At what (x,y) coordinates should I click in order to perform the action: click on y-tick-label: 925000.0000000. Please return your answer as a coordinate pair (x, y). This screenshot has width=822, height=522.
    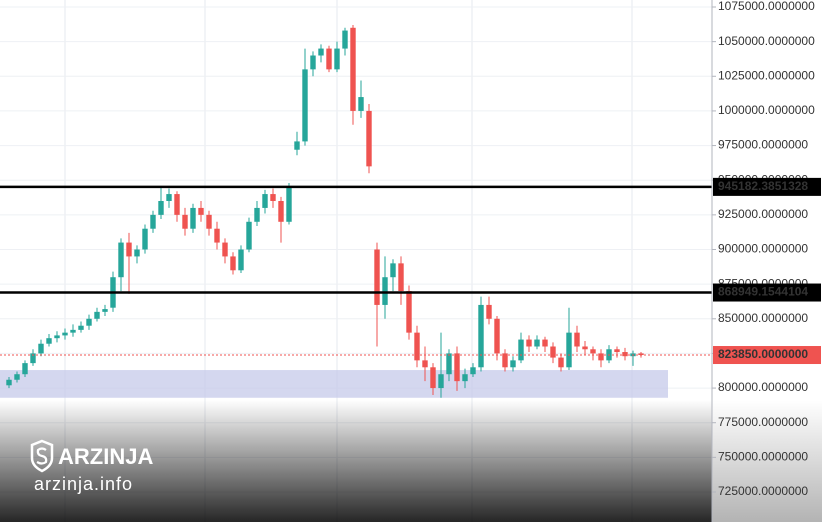
    Looking at the image, I should click on (763, 214).